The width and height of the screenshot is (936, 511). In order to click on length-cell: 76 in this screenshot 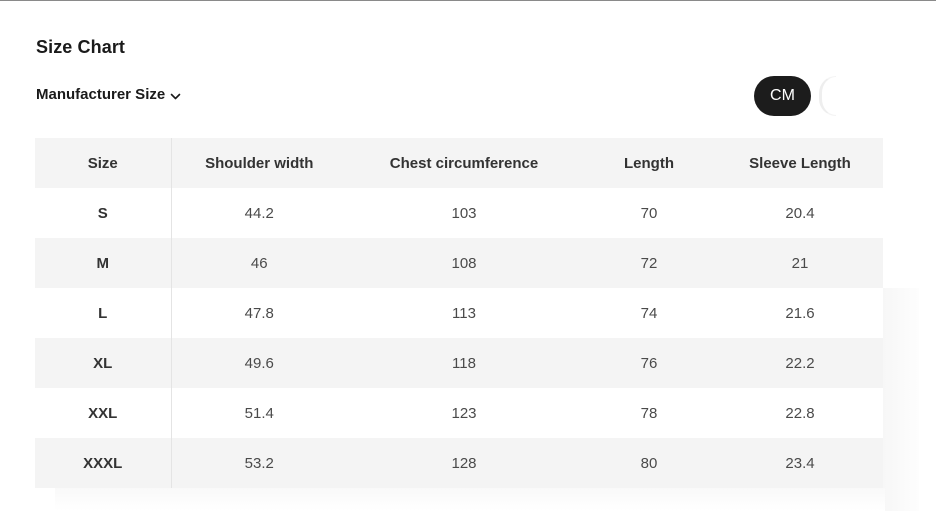, I will do `click(649, 363)`.